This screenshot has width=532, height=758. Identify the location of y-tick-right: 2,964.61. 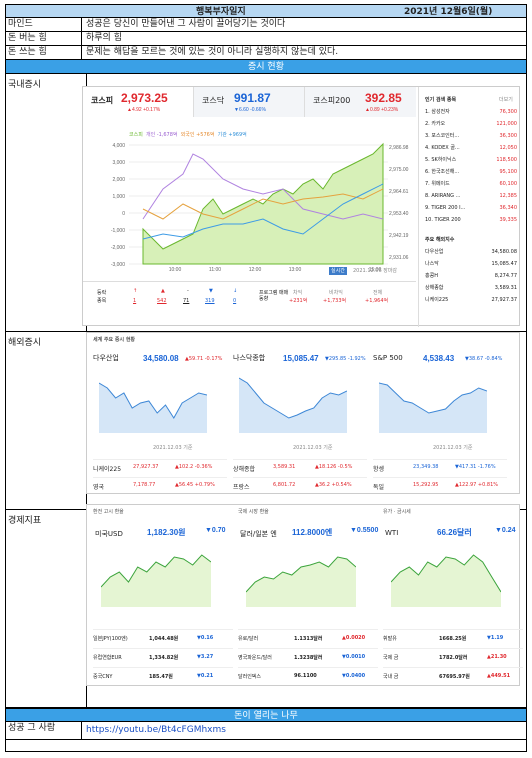
(399, 192).